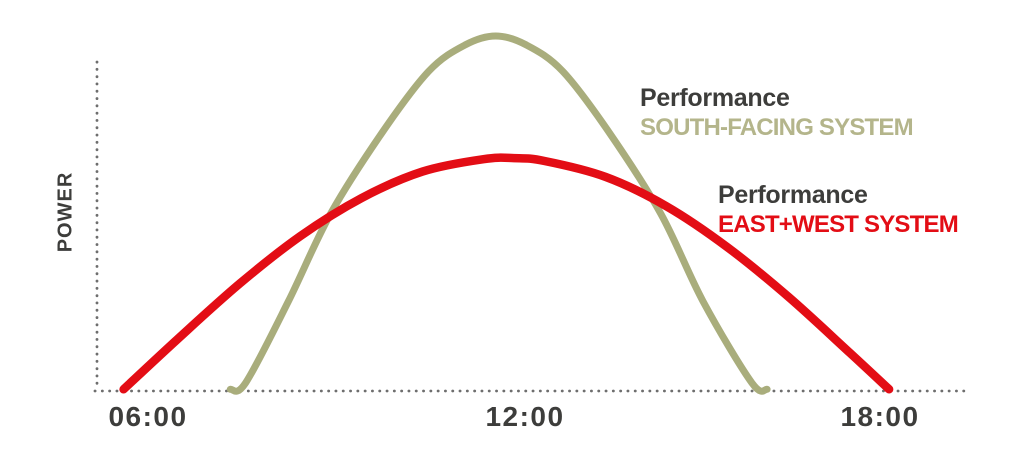  What do you see at coordinates (838, 224) in the screenshot?
I see `legend-east-west-system-label: EAST+WEST SYSTEM` at bounding box center [838, 224].